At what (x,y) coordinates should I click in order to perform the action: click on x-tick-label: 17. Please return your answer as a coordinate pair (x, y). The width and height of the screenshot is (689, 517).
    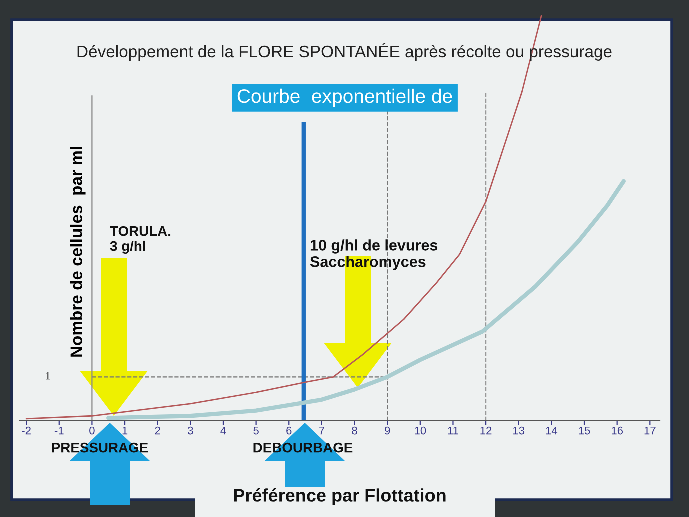
    Looking at the image, I should click on (650, 430).